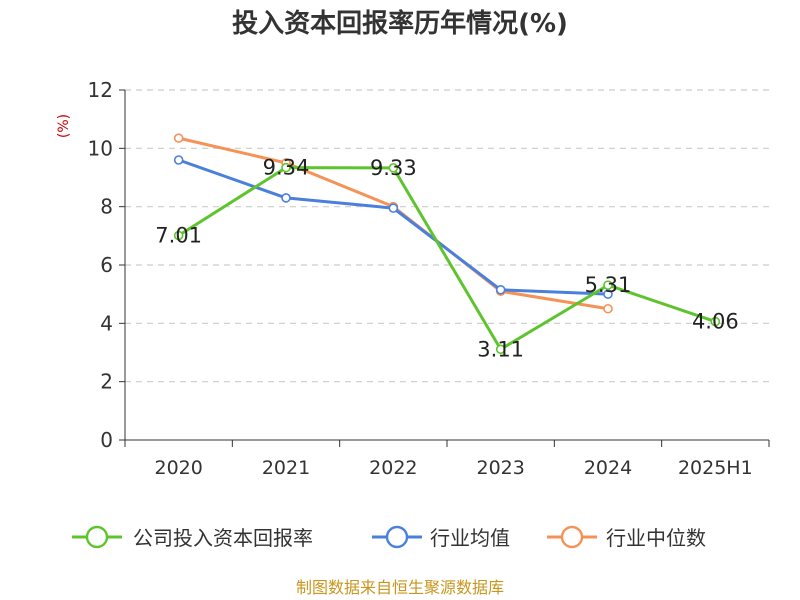  I want to click on y-axis-unit: (%), so click(64, 126).